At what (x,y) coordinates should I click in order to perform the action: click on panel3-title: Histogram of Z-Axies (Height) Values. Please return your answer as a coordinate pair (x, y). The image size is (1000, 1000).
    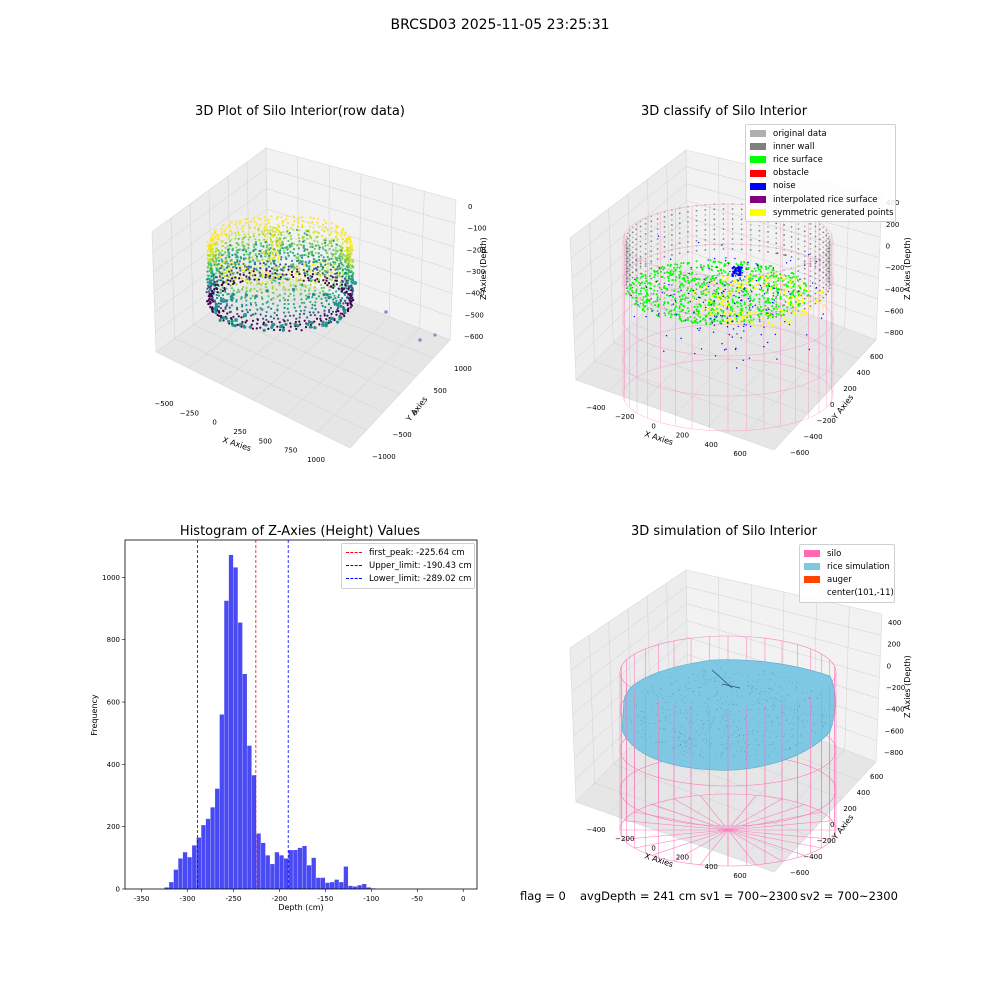
    Looking at the image, I should click on (300, 531).